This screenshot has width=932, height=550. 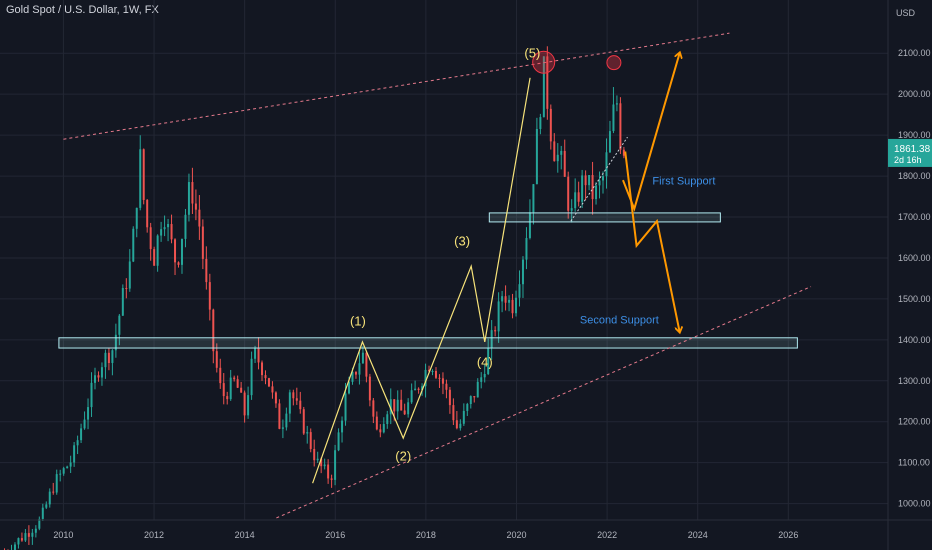 I want to click on price-axis-panel, so click(x=910, y=275).